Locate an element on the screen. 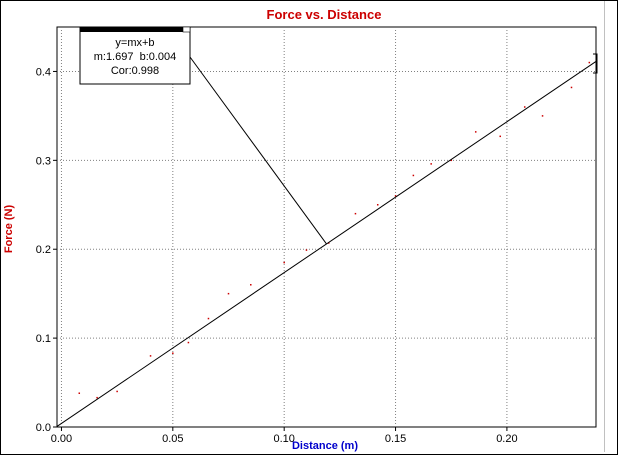 Image resolution: width=618 pixels, height=455 pixels. fit-parameters: m:1.697 b:0.004 is located at coordinates (135, 57).